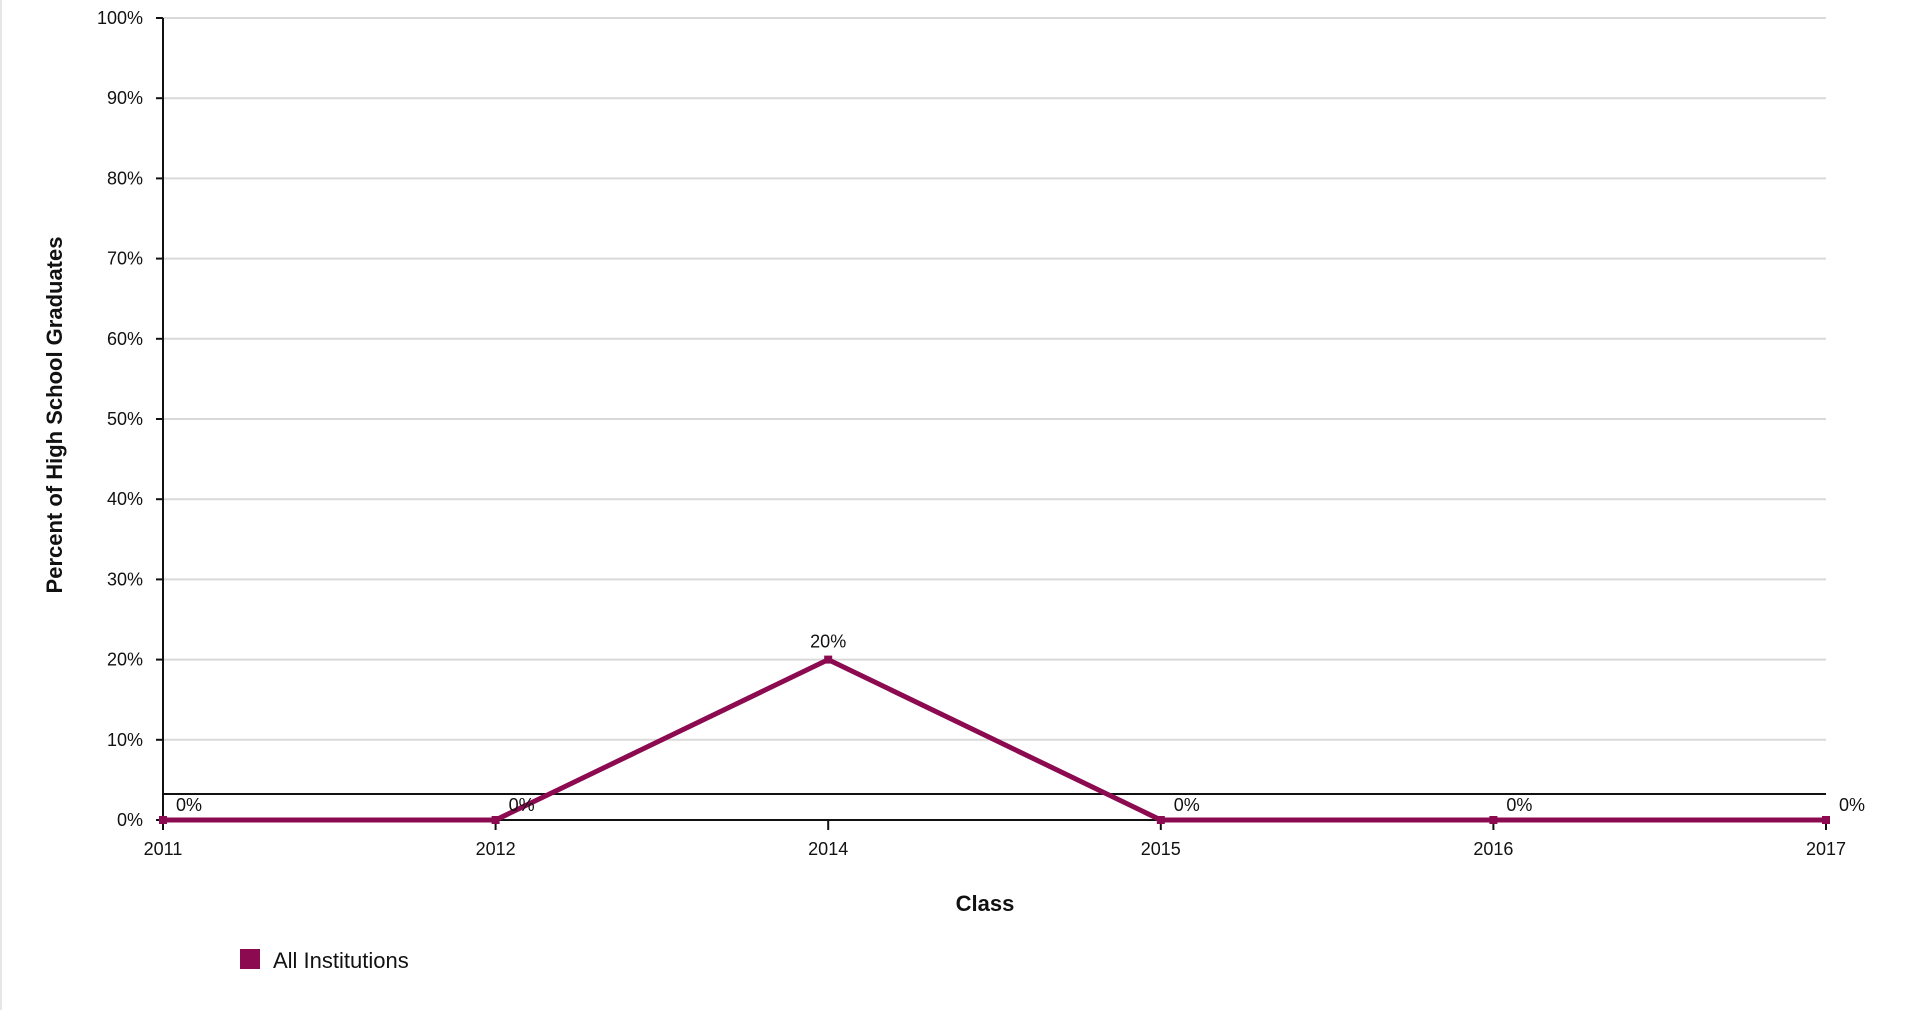  I want to click on y-tick-label: 10%, so click(125, 740).